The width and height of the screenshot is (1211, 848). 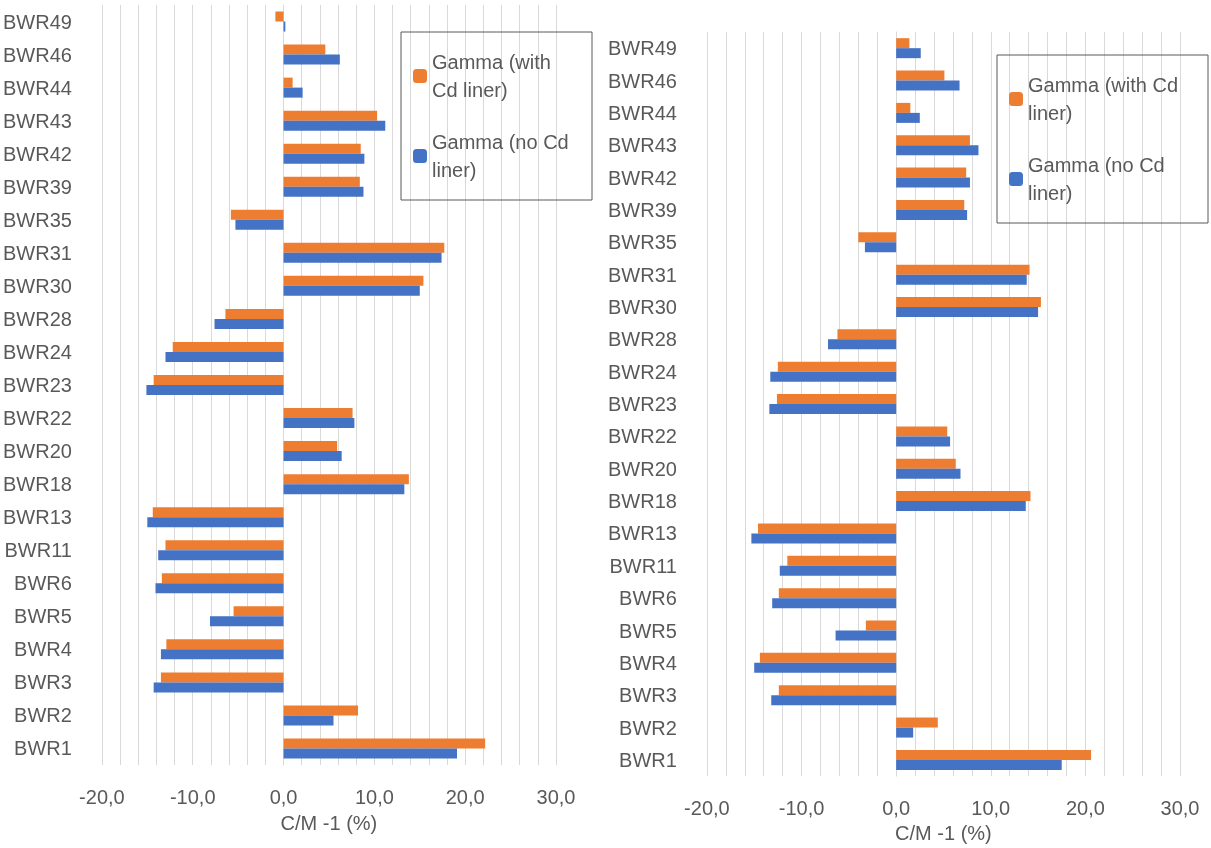 I want to click on legend-label: Gamma (with Cd liner), so click(x=1106, y=99).